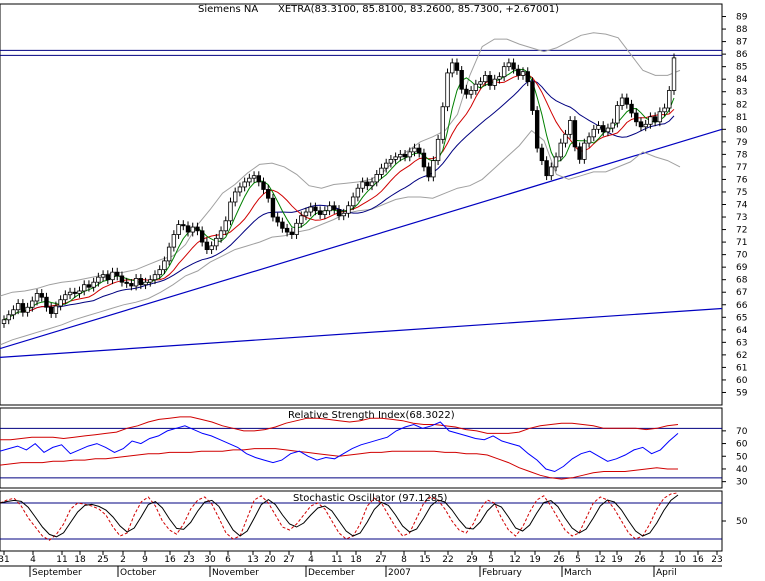  Describe the element at coordinates (640, 560) in the screenshot. I see `day-label: 26` at that location.